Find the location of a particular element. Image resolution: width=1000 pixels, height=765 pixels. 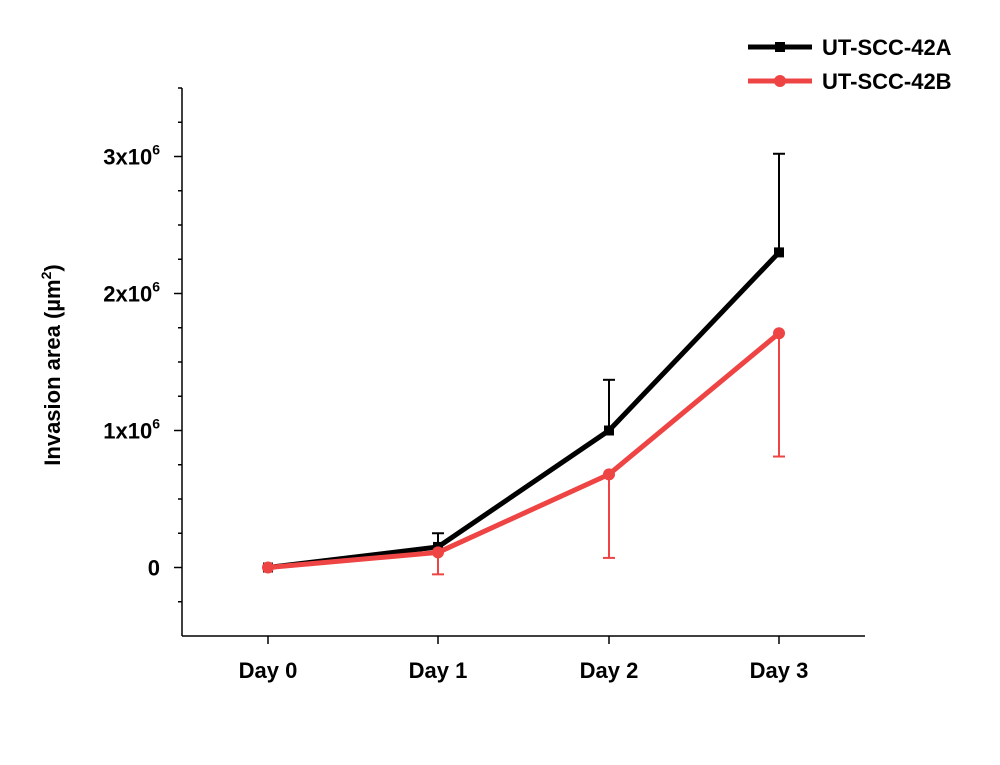

y-ticks: 0 1x10⁶ 2x10⁶ 3x10⁶ is located at coordinates (142, 345).